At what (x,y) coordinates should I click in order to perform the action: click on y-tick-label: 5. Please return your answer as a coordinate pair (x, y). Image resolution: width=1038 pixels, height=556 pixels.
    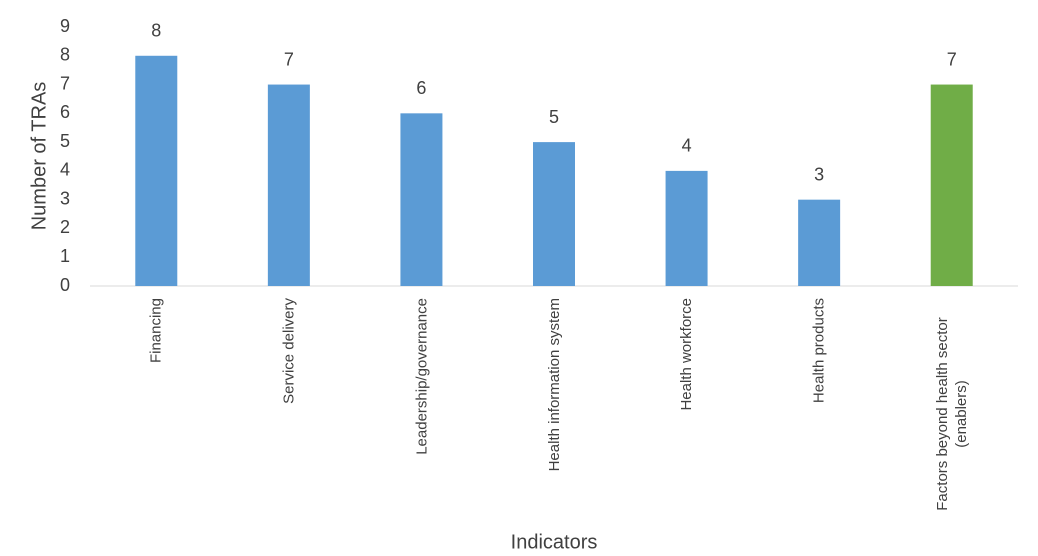
    Looking at the image, I should click on (65, 141).